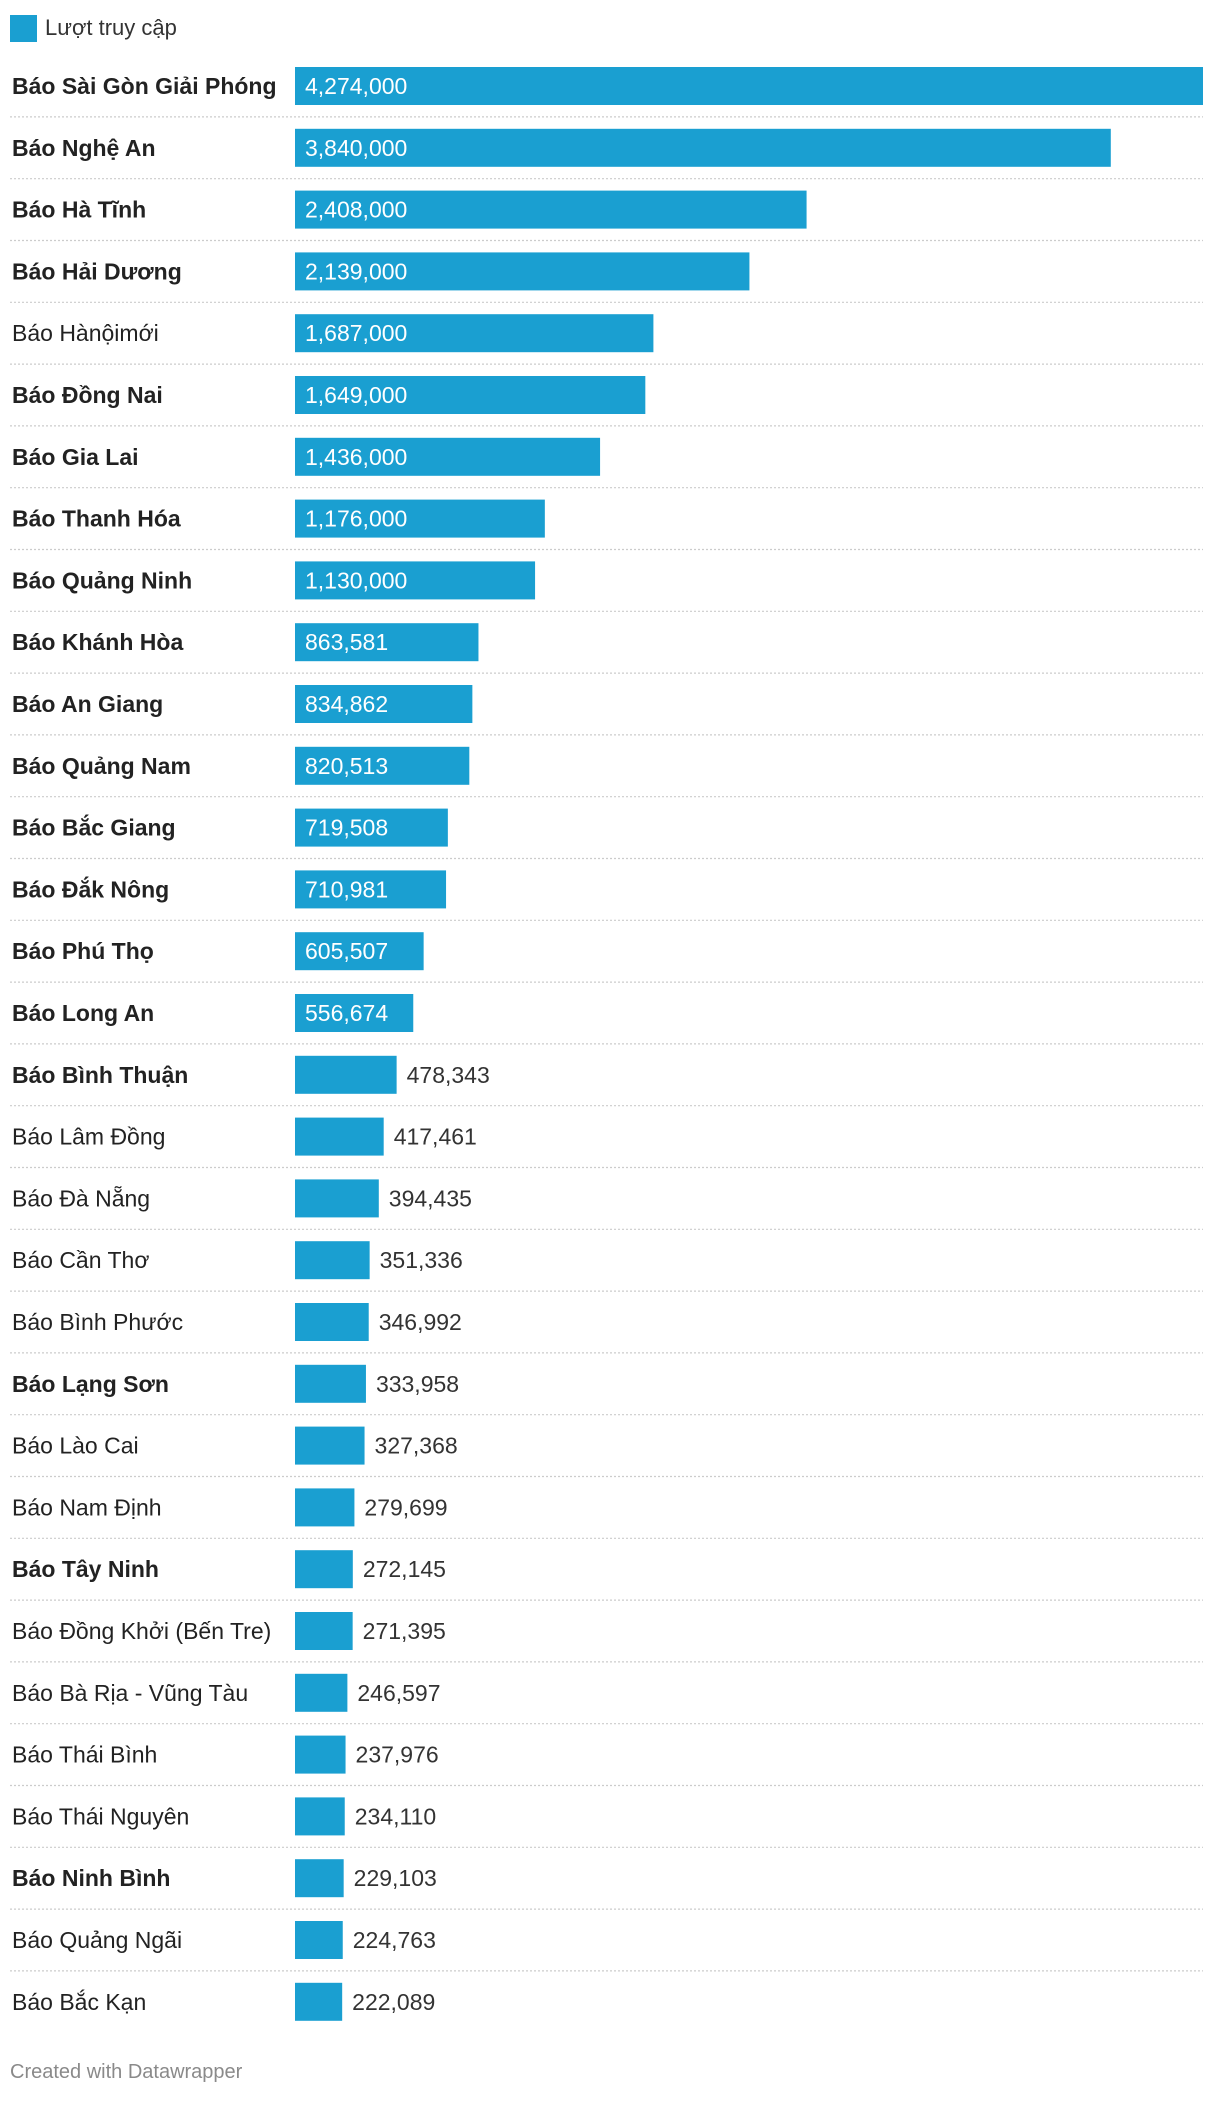 Image resolution: width=1220 pixels, height=2108 pixels. Describe the element at coordinates (111, 27) in the screenshot. I see `legend-label: Lượt truy cập` at that location.